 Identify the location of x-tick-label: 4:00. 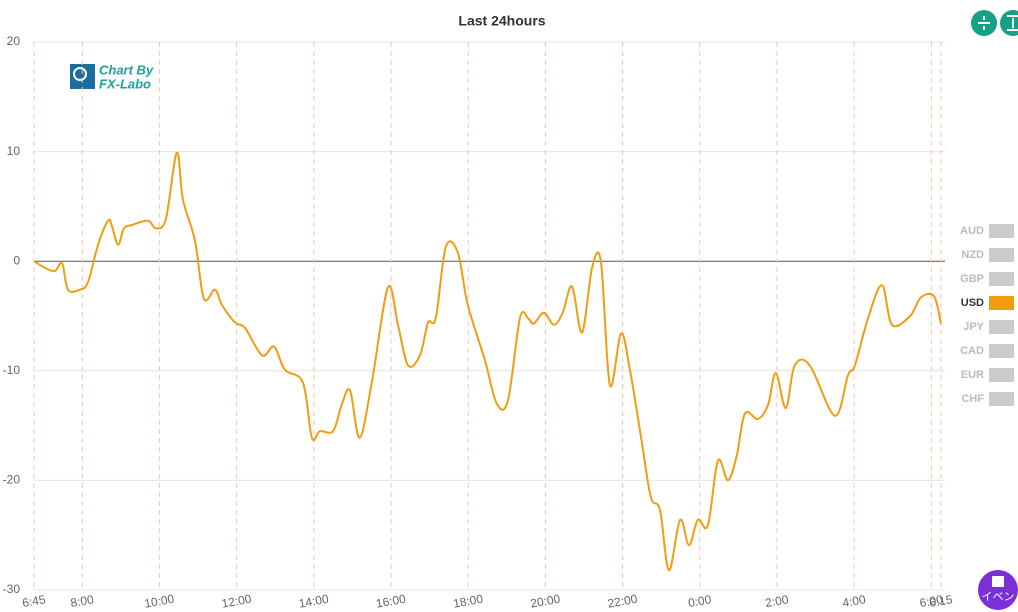
(854, 601).